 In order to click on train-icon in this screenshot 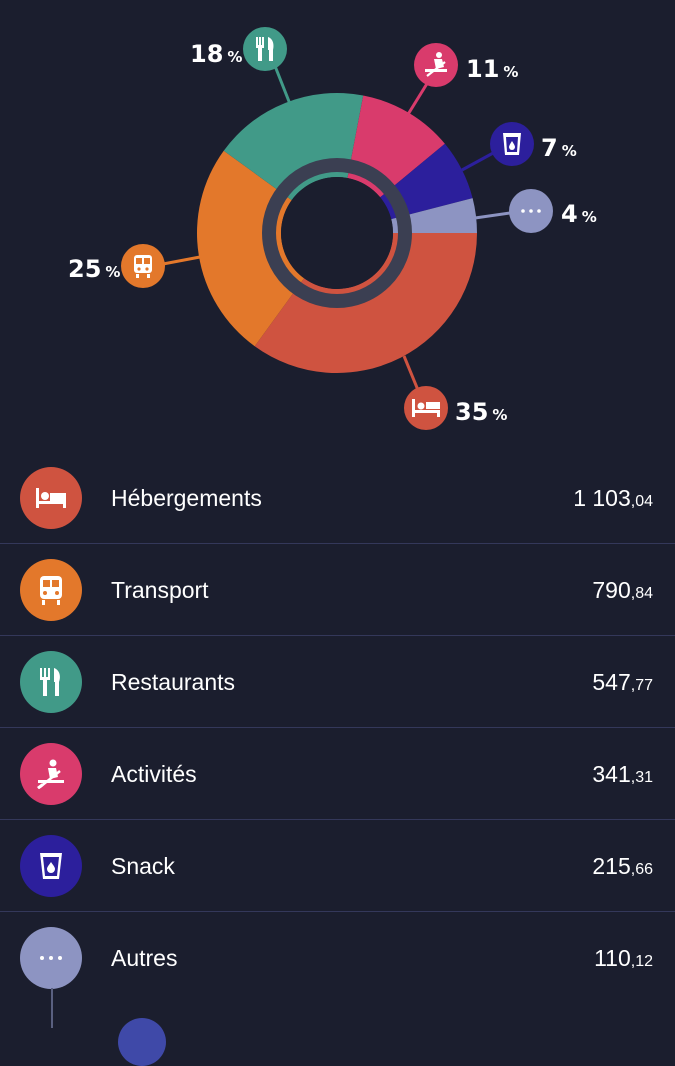, I will do `click(51, 590)`.